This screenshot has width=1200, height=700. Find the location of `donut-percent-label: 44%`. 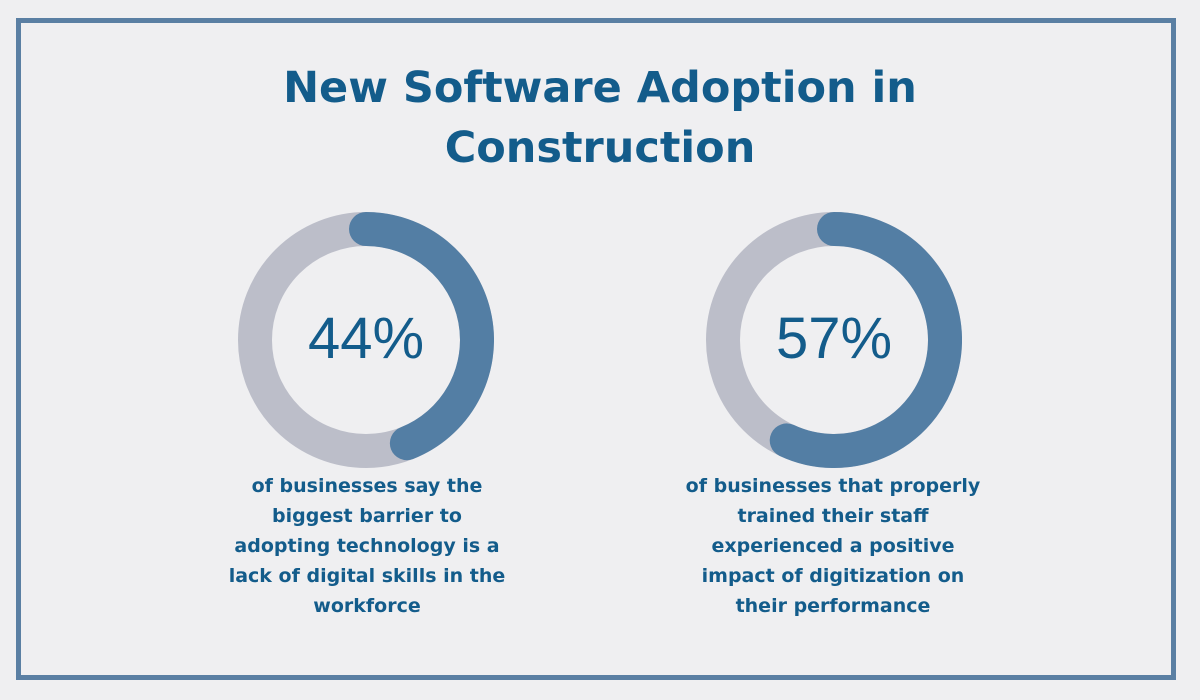

donut-percent-label: 44% is located at coordinates (366, 338).